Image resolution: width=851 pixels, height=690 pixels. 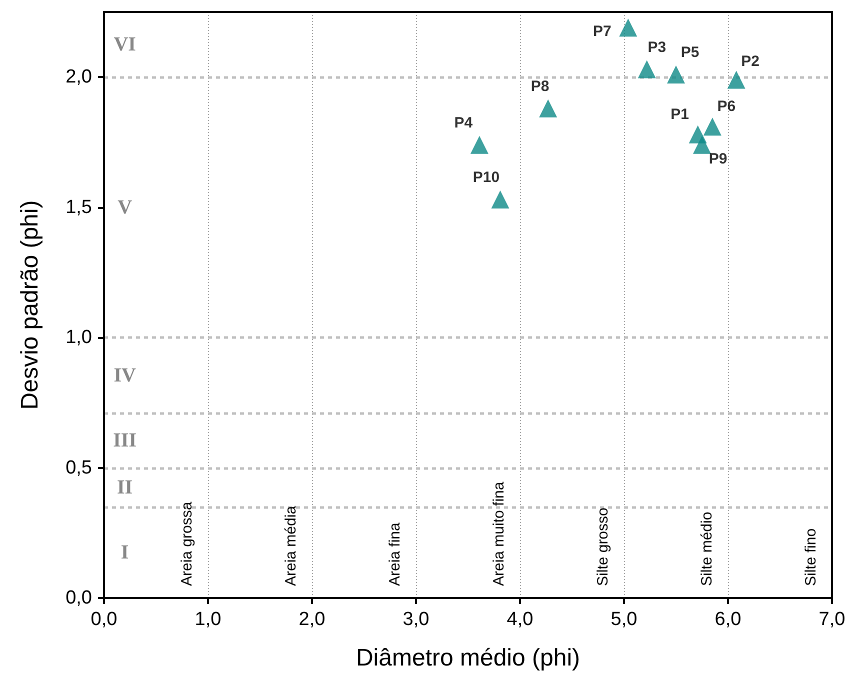 I want to click on annotation: V, so click(x=125, y=207).